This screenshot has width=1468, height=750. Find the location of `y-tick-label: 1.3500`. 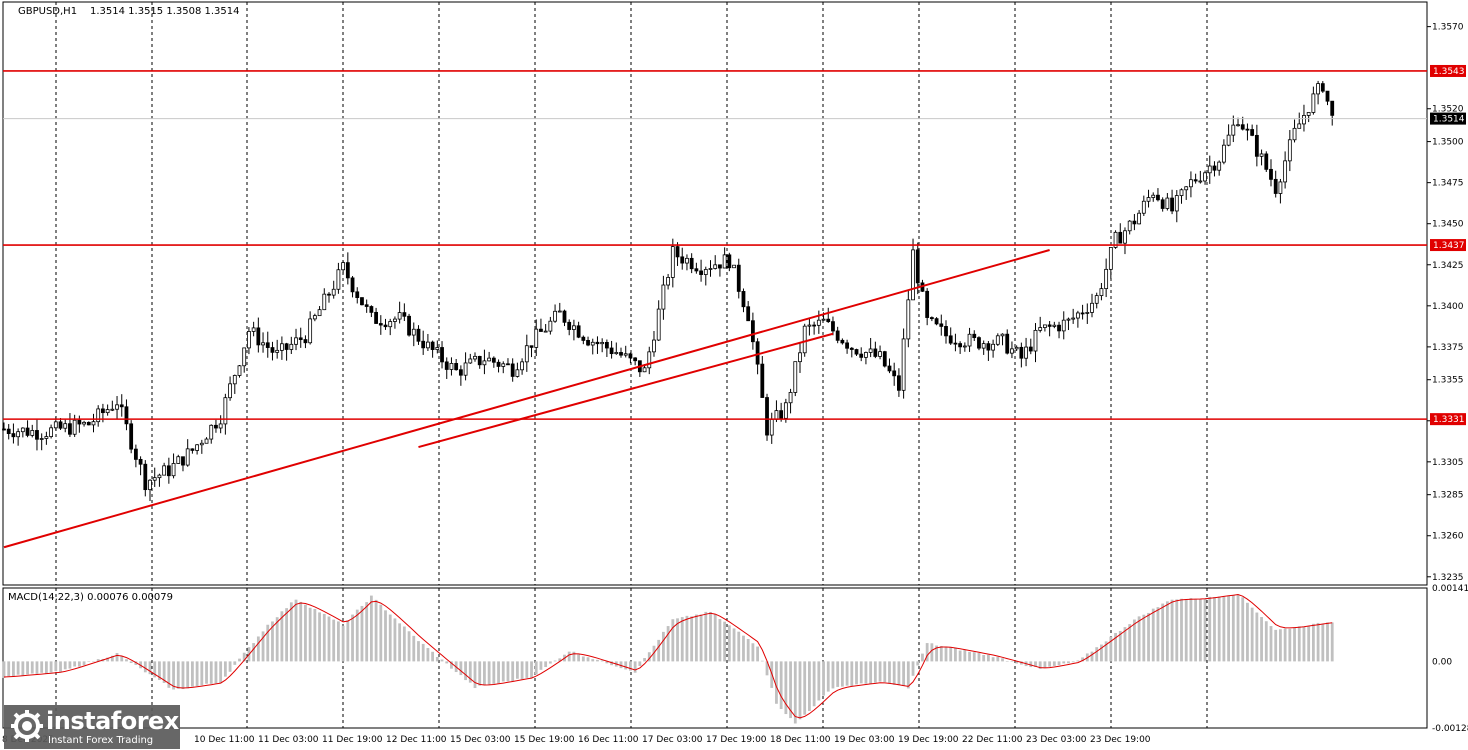

y-tick-label: 1.3500 is located at coordinates (1448, 143).